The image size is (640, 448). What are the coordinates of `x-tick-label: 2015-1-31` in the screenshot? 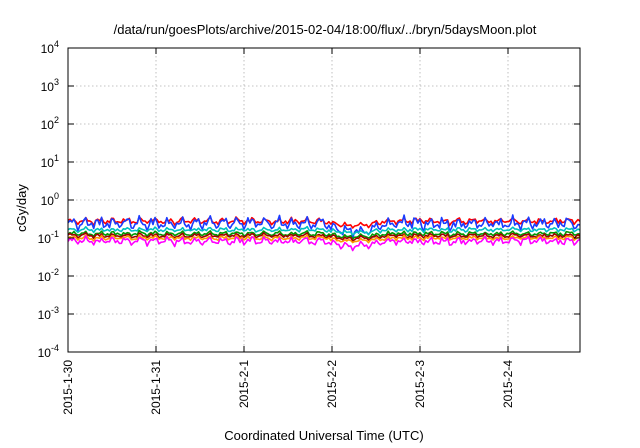 It's located at (156, 387).